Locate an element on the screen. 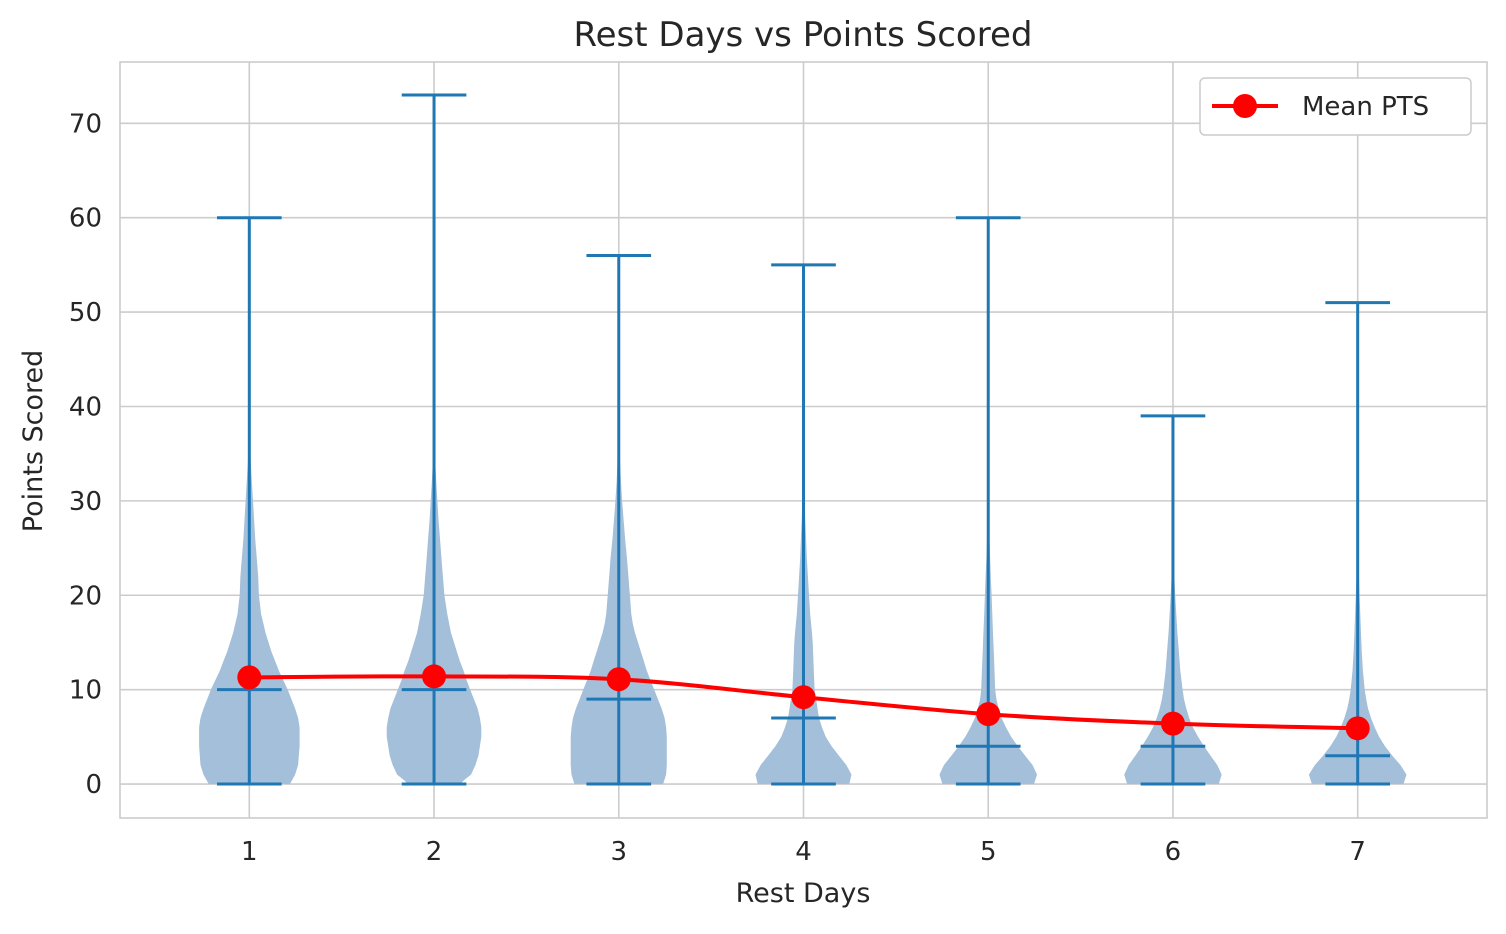 The image size is (1506, 934). x-axis-label: Rest Days is located at coordinates (803, 893).